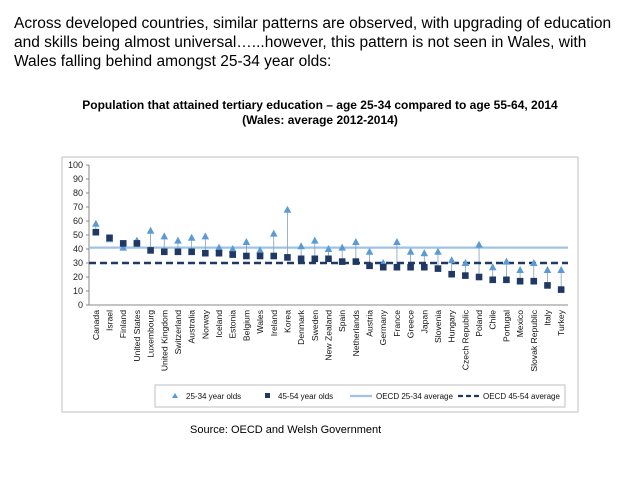 The image size is (638, 478). I want to click on category-label: Poland, so click(479, 323).